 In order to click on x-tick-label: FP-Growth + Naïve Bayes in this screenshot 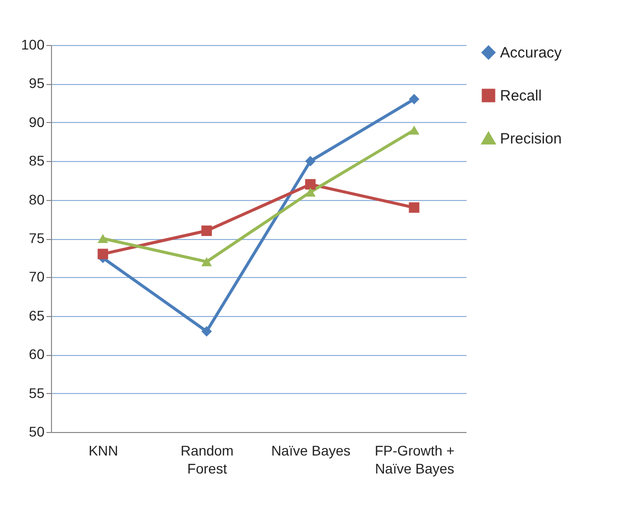, I will do `click(414, 459)`.